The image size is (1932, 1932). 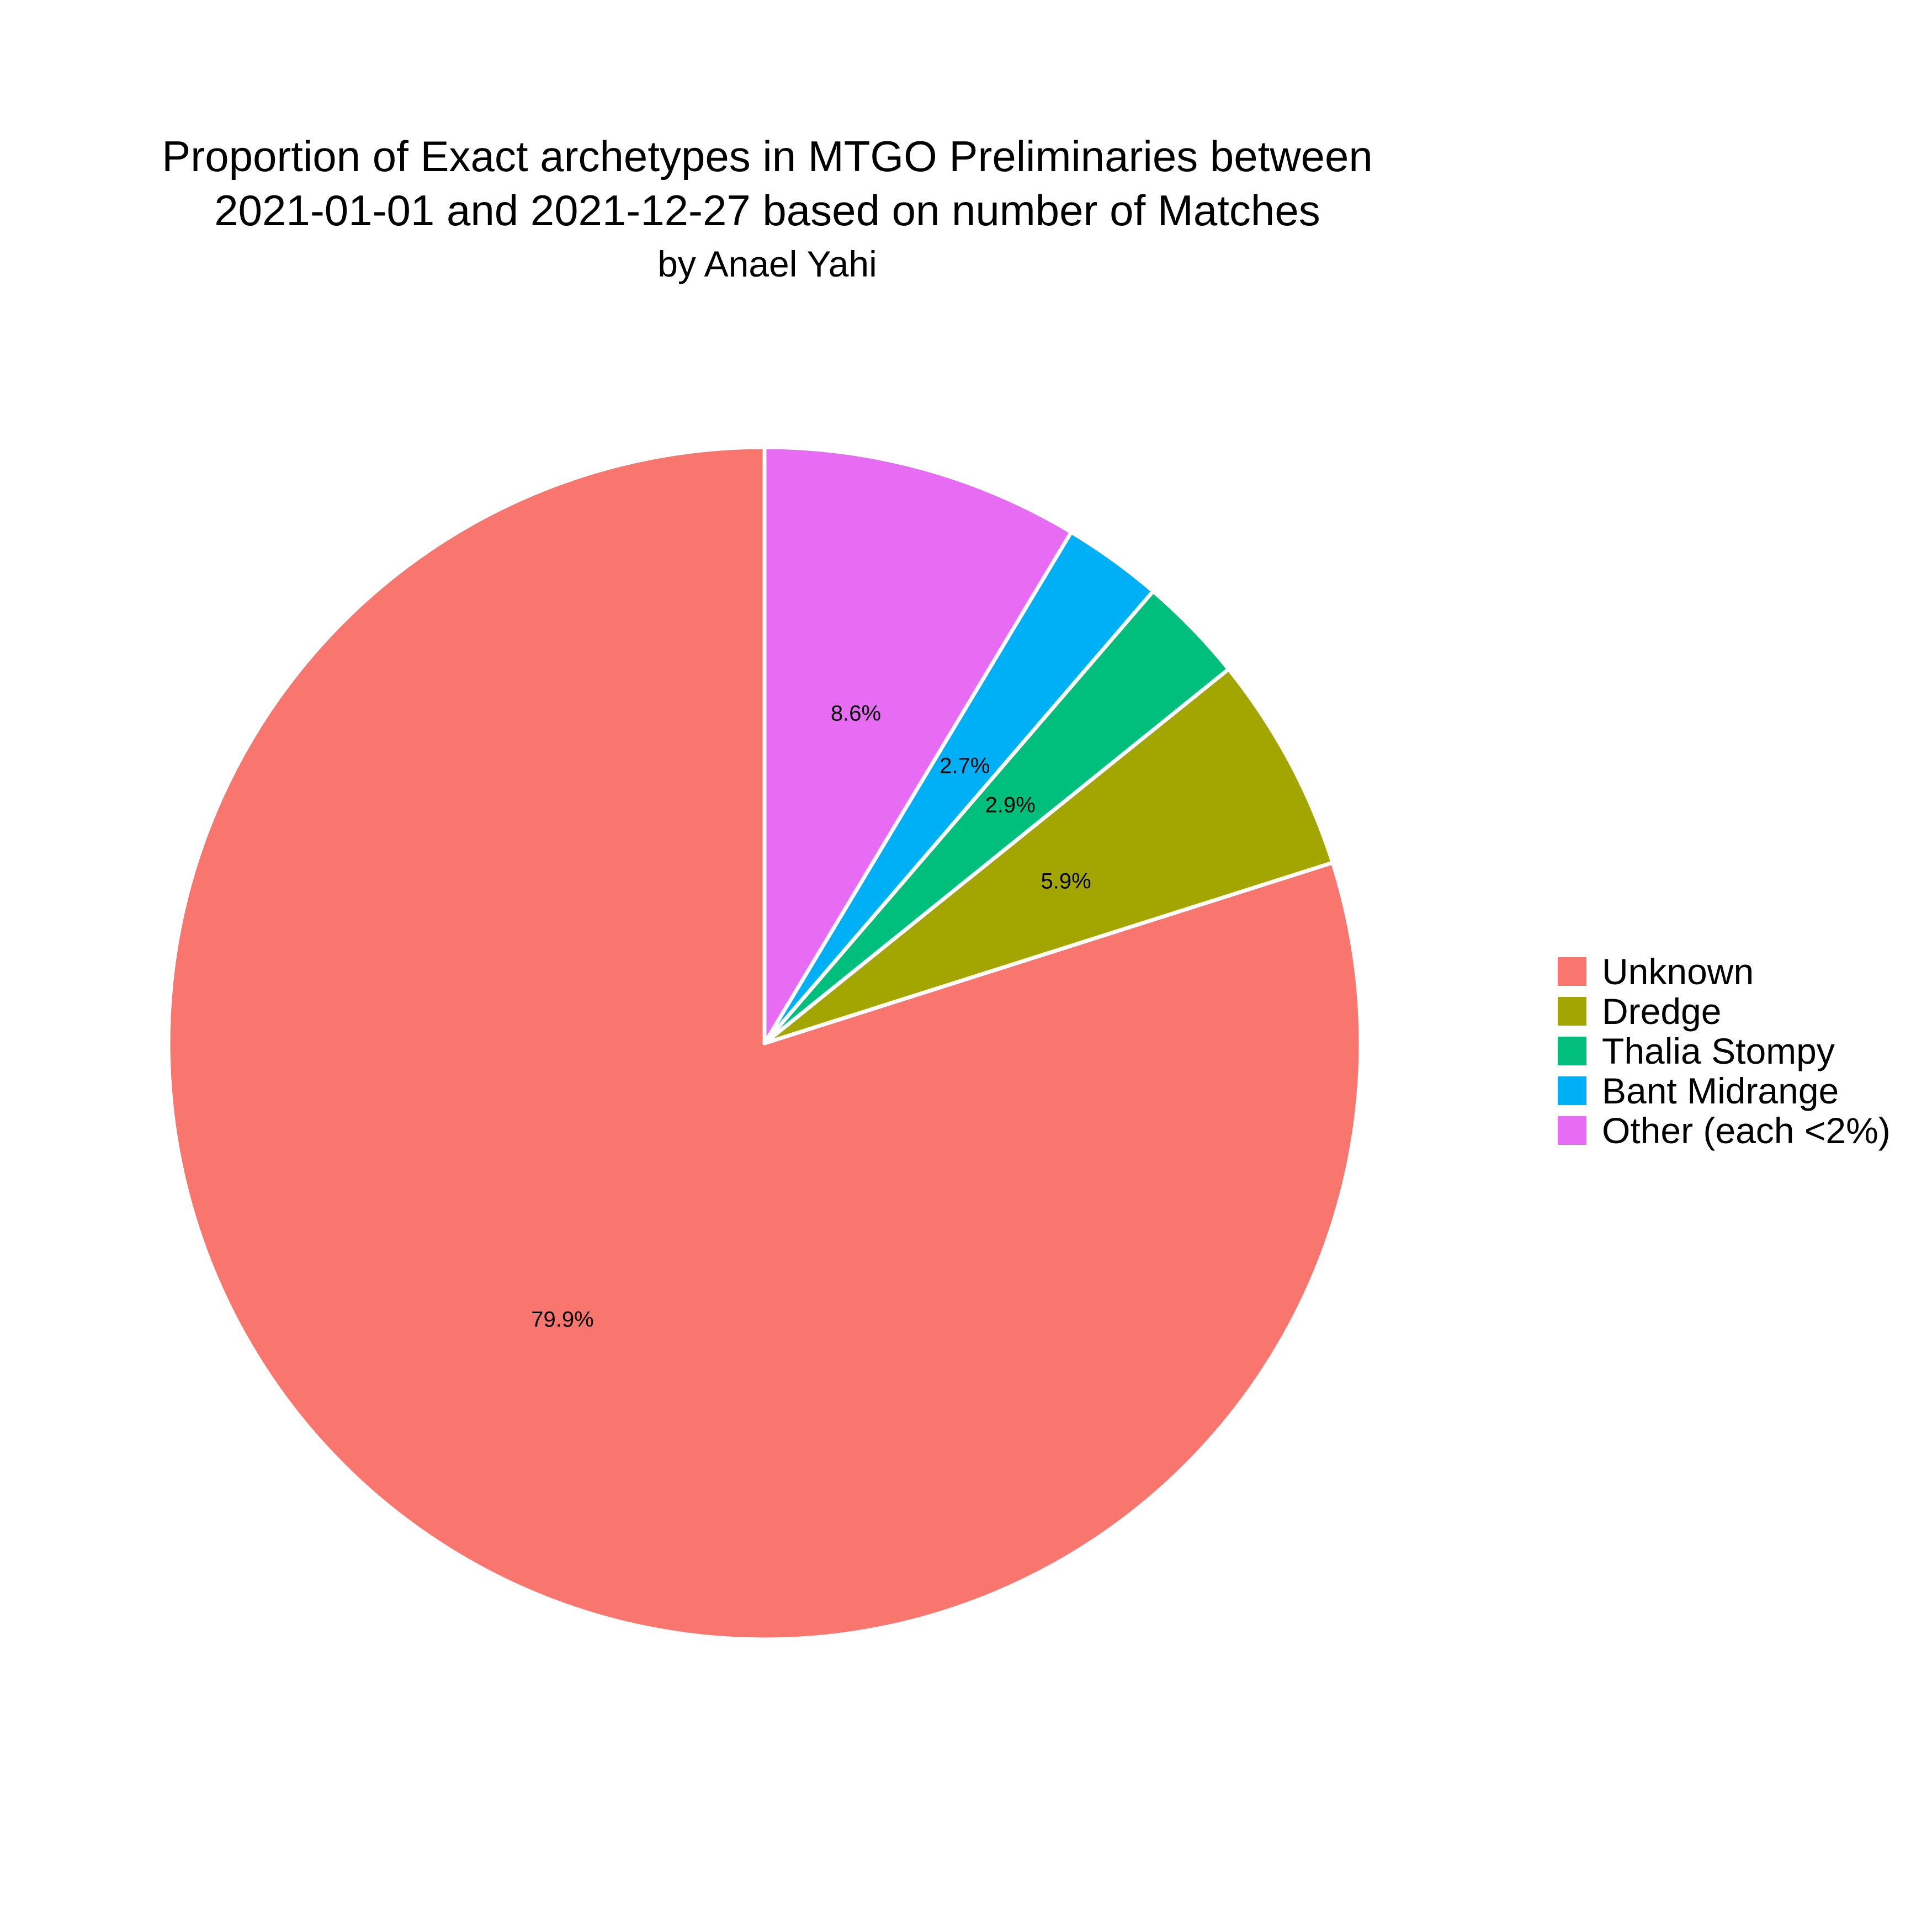 I want to click on legend-label: Dredge, so click(x=1662, y=1011).